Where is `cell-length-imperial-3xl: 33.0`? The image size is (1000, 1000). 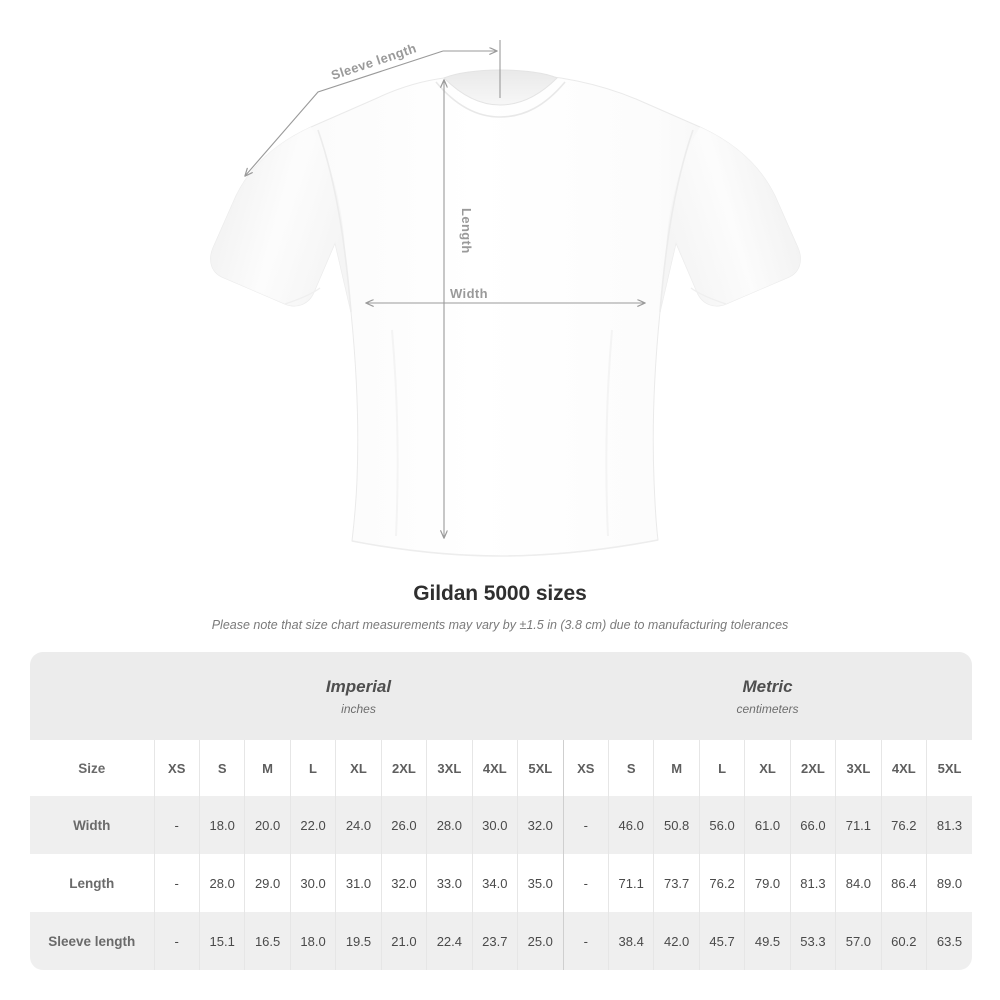
cell-length-imperial-3xl: 33.0 is located at coordinates (449, 883).